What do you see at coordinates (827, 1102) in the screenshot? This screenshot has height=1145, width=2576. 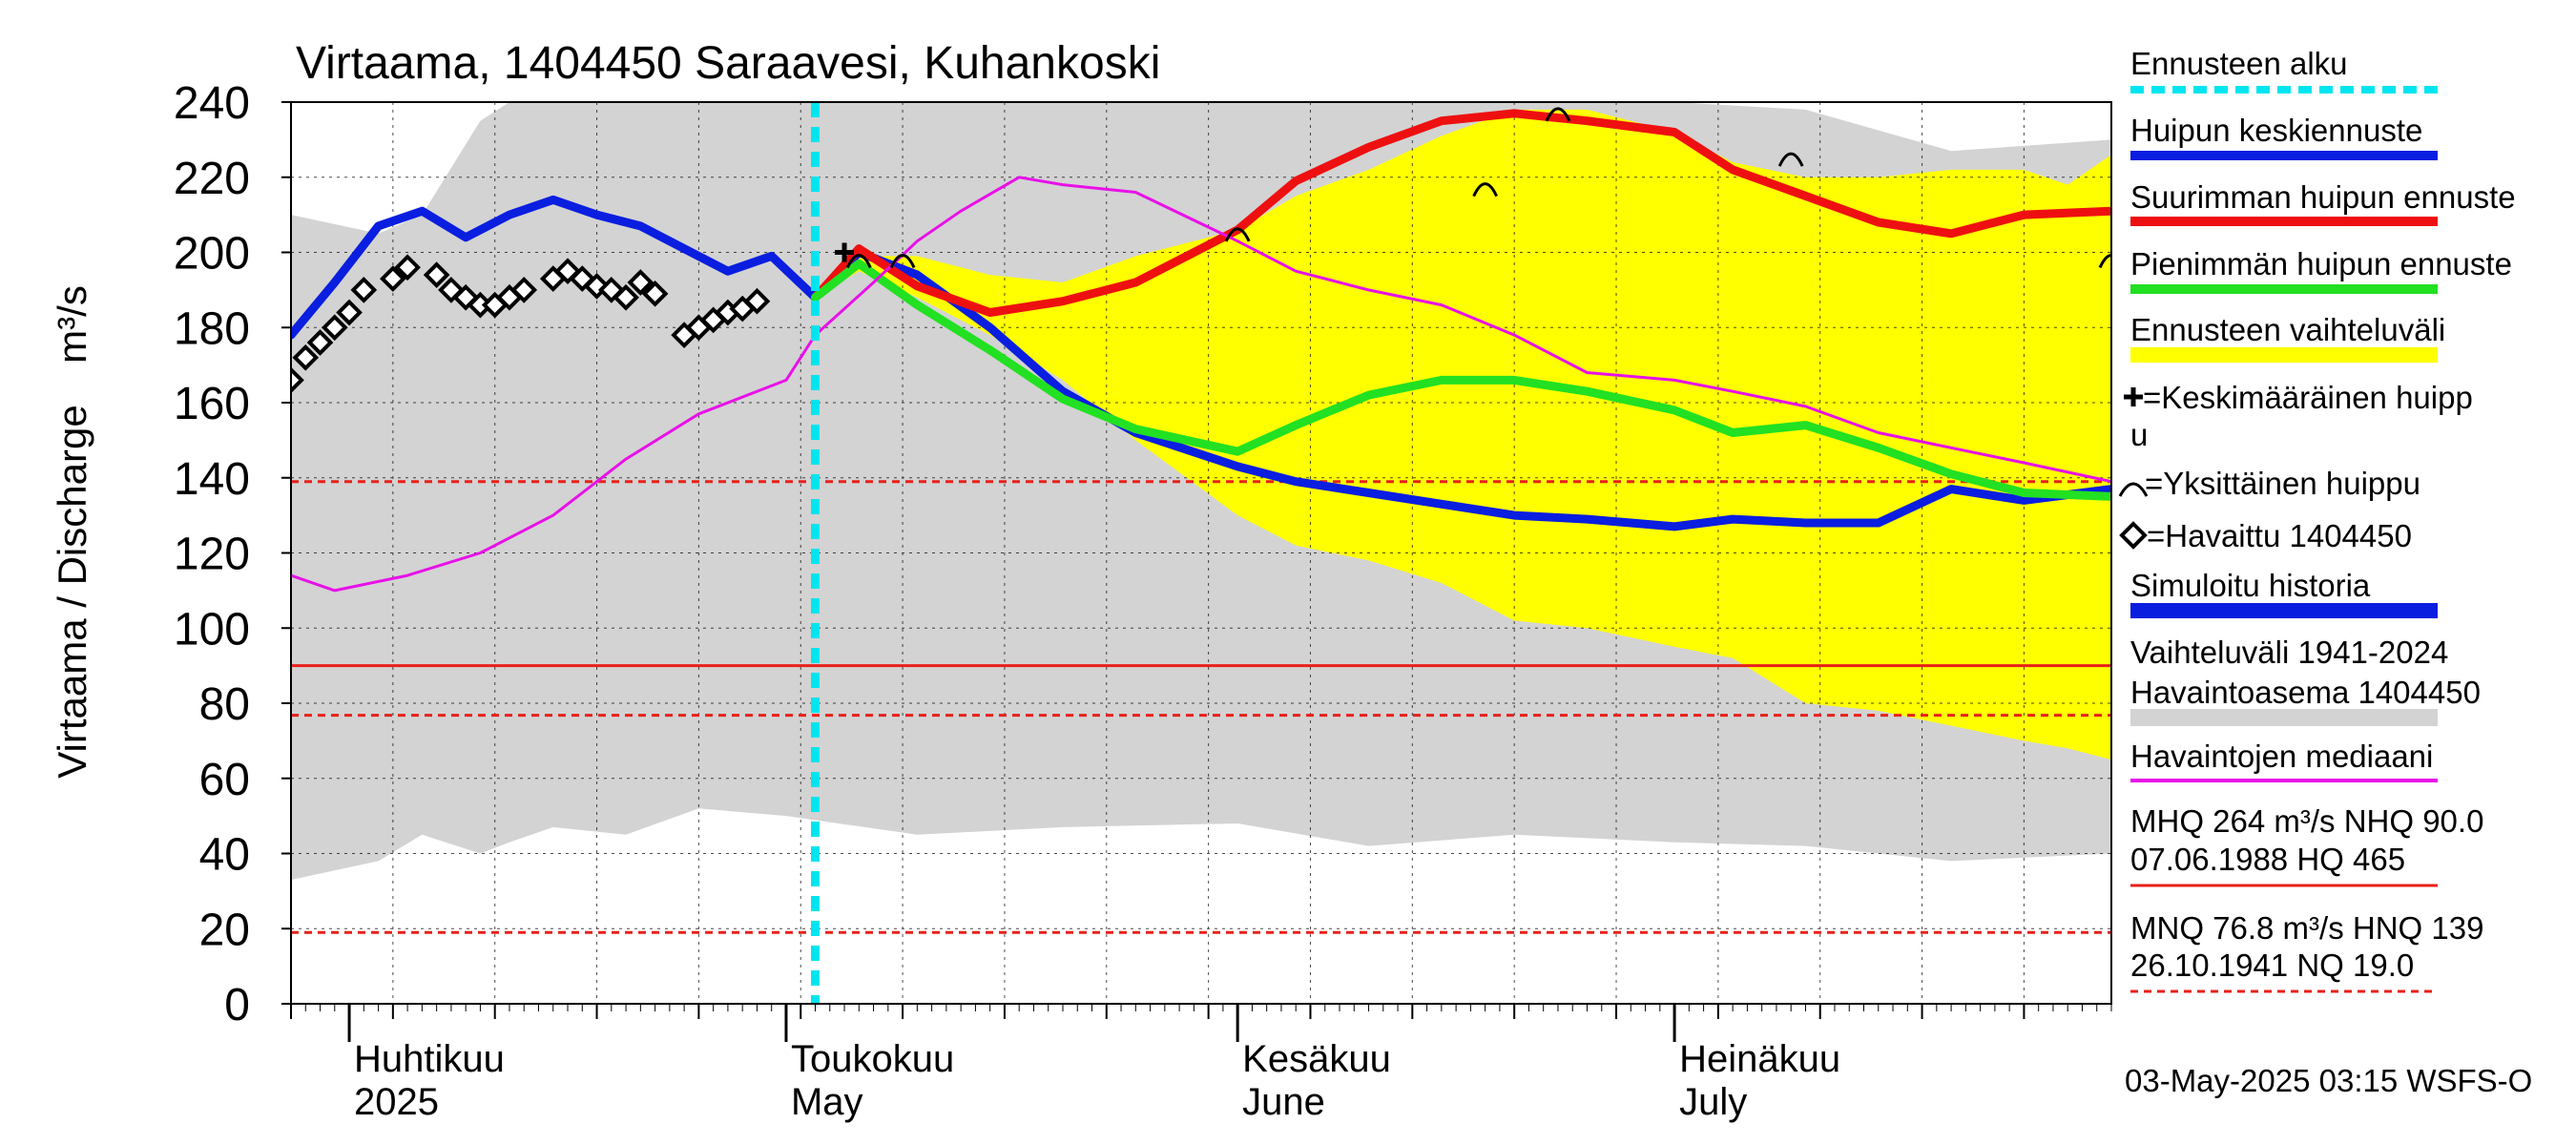 I see `month-sublabel-2: May` at bounding box center [827, 1102].